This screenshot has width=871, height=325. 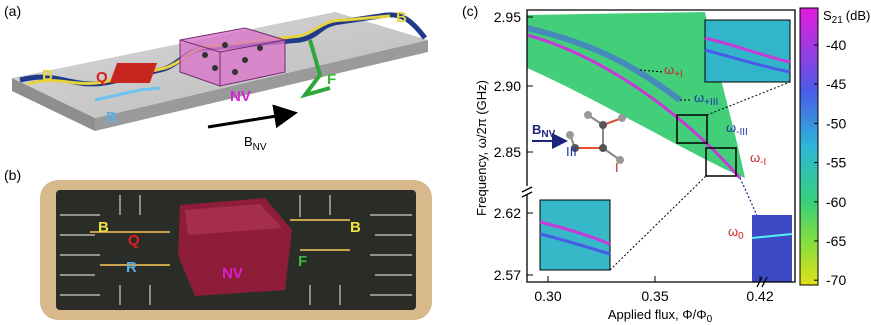 I want to click on molecule, so click(x=596, y=137).